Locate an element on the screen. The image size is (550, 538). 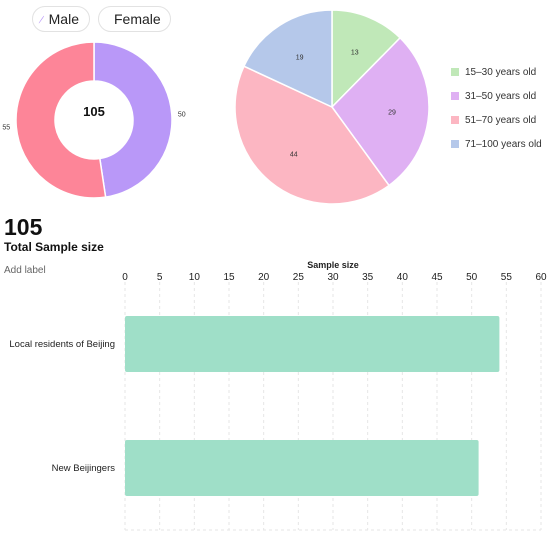
x-tick-label: 45 is located at coordinates (437, 277).